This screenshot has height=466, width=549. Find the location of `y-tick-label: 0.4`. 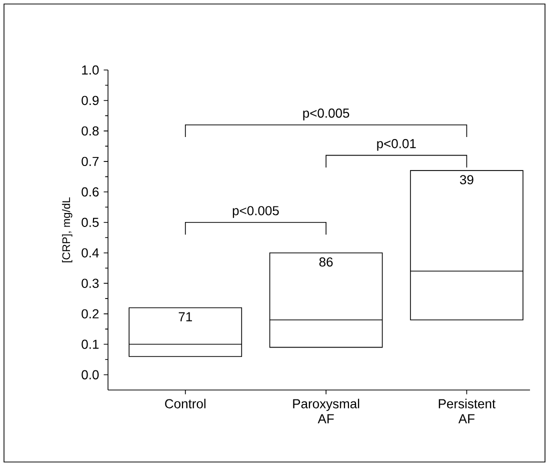

y-tick-label: 0.4 is located at coordinates (90, 253).